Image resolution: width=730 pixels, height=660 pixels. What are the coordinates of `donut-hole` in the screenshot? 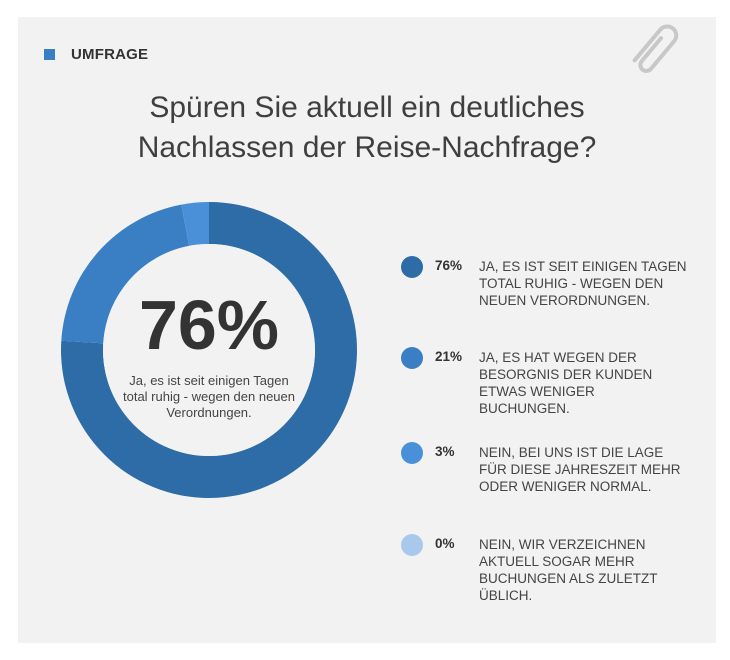 It's located at (209, 350).